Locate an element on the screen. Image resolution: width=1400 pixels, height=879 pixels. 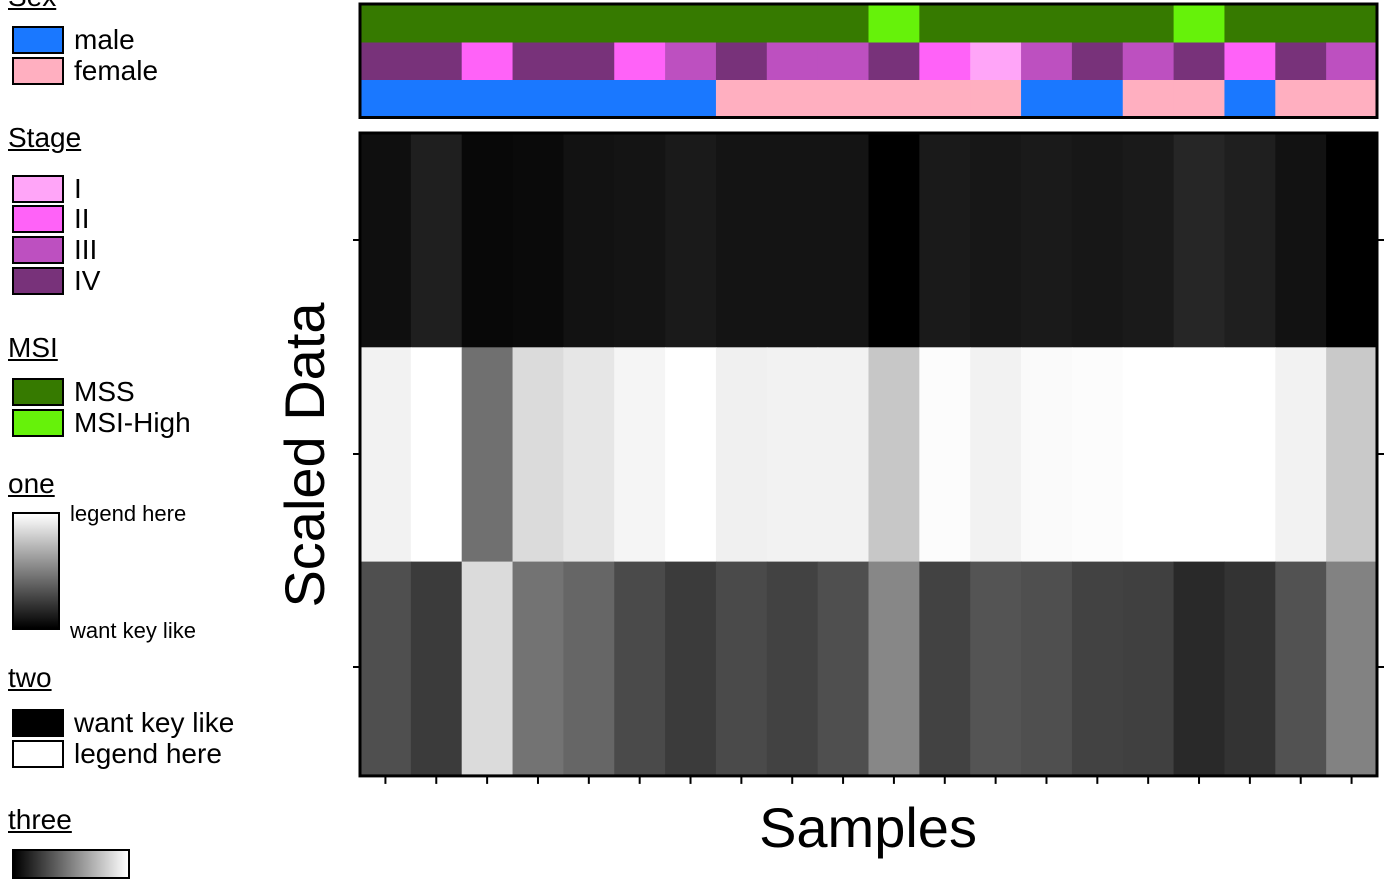
legend-stage-iv: IV is located at coordinates (56, 281).